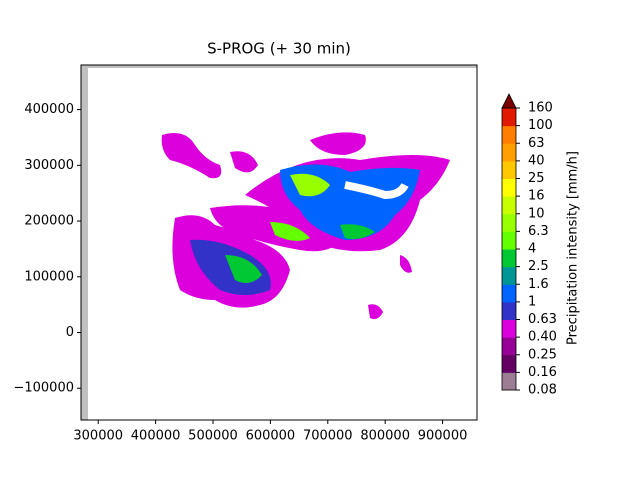 The width and height of the screenshot is (640, 484). I want to click on colorbar-tick-label: 10, so click(536, 213).